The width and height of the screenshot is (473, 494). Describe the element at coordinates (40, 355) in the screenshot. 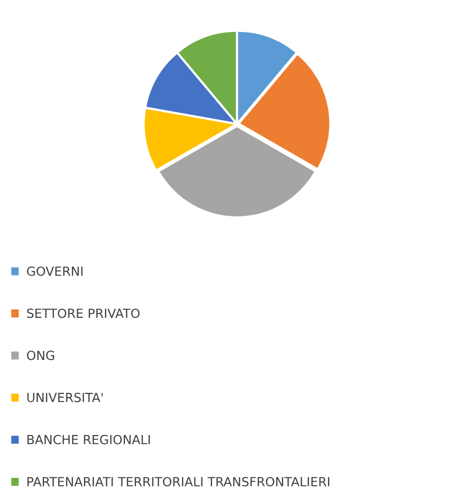

I see `legend-label: ONG` at that location.